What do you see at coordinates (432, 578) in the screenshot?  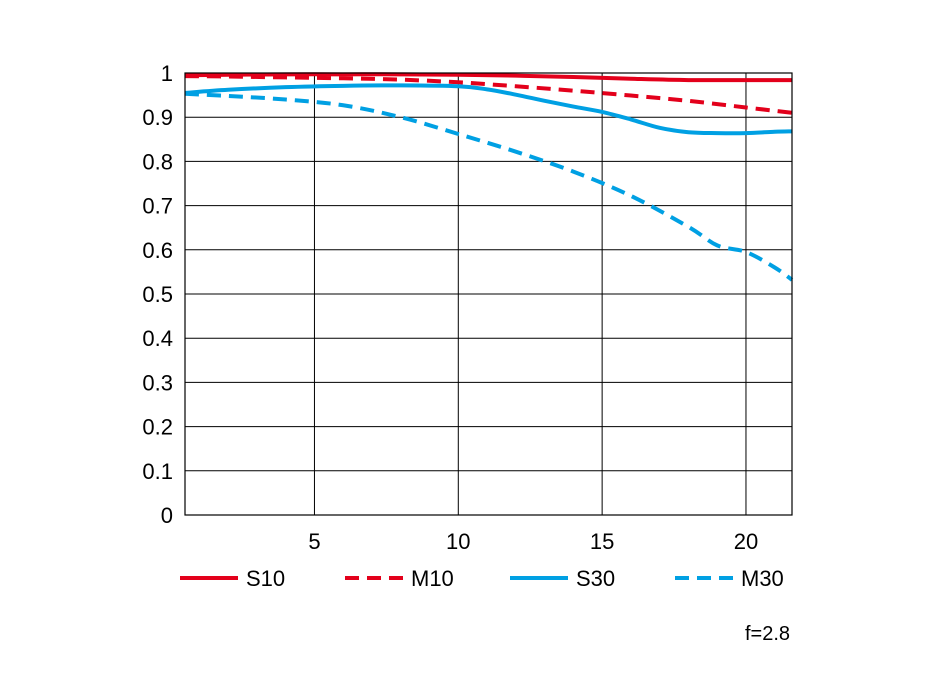 I see `legend-label-m10: M10` at bounding box center [432, 578].